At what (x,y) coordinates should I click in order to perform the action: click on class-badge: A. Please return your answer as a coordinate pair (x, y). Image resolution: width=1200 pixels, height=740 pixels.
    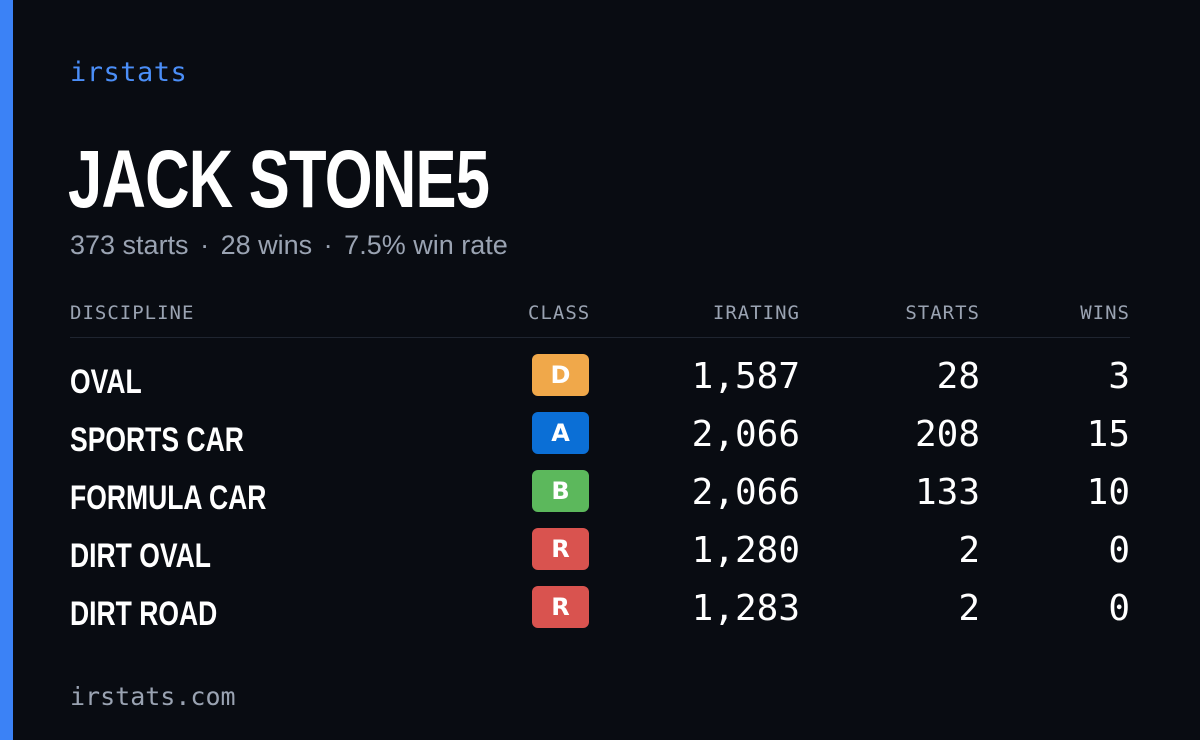
    Looking at the image, I should click on (560, 433).